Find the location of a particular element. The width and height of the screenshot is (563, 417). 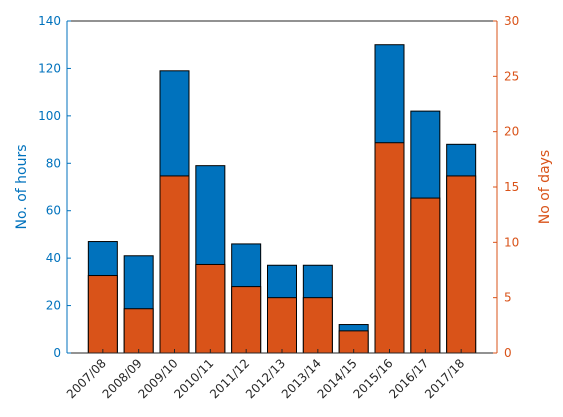

right-tick-label-6: 30 is located at coordinates (511, 21).